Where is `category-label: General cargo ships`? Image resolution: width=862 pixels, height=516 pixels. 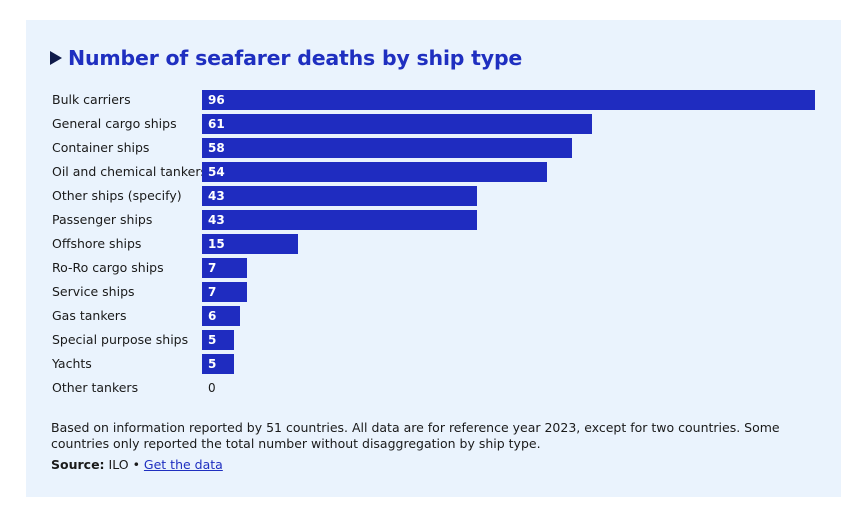 category-label: General cargo ships is located at coordinates (114, 123).